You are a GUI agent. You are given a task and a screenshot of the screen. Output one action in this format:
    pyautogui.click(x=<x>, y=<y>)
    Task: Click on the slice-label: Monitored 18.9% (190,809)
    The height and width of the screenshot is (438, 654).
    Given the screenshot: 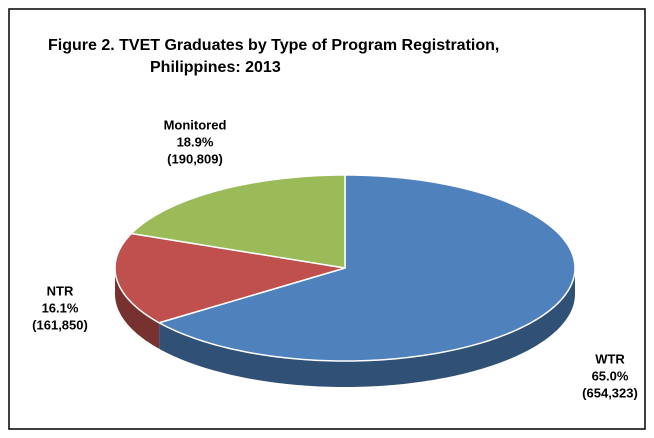 What is the action you would take?
    pyautogui.click(x=195, y=141)
    